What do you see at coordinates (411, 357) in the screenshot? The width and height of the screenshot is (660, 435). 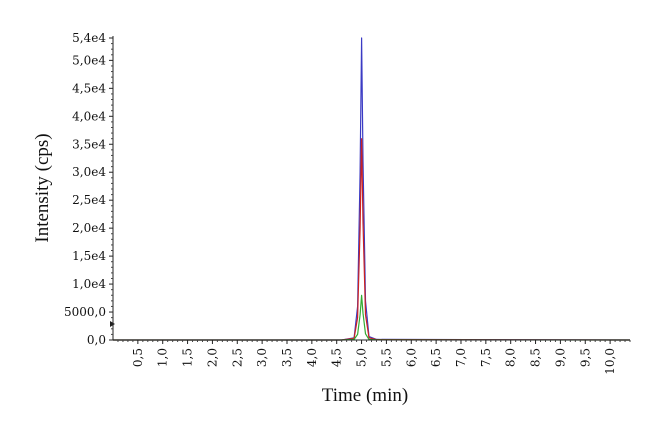 I see `x-tick-label: 6,0` at bounding box center [411, 357].